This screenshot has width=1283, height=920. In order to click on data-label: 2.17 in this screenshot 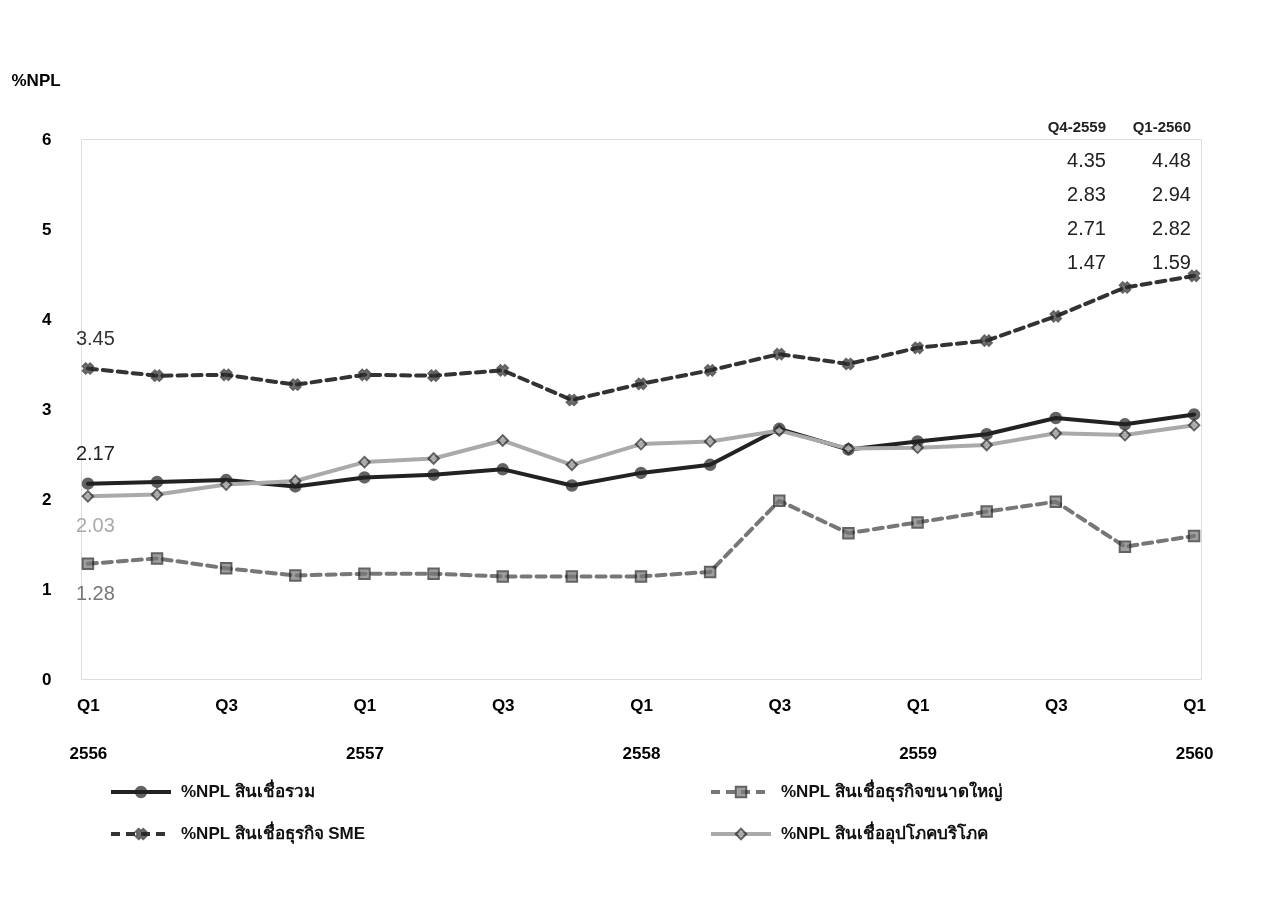, I will do `click(95, 452)`.